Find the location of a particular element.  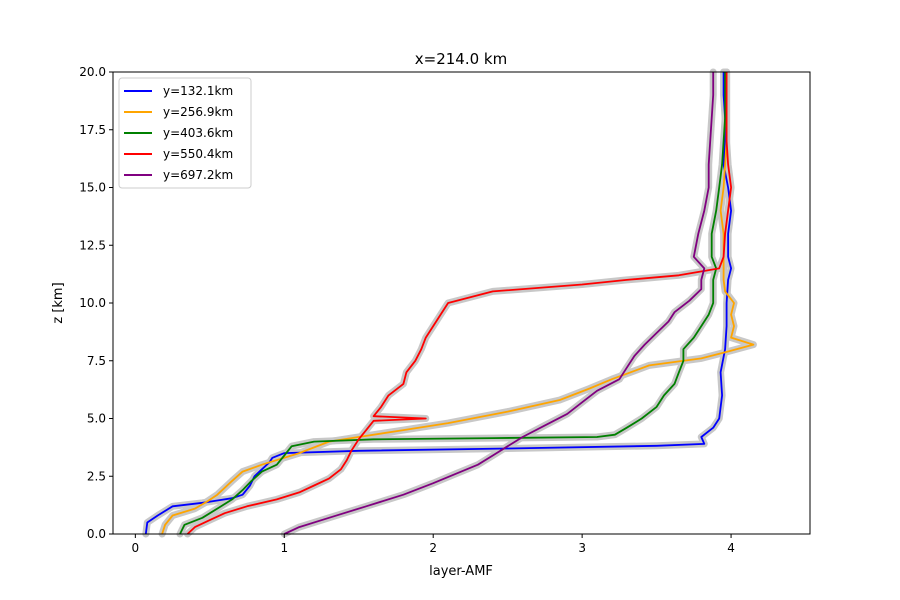

x-tick-label: 0 is located at coordinates (136, 548).